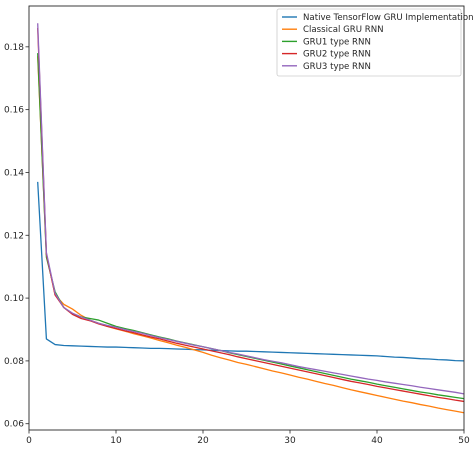 This screenshot has width=474, height=449. Describe the element at coordinates (203, 441) in the screenshot. I see `x-tick-label: 20` at that location.